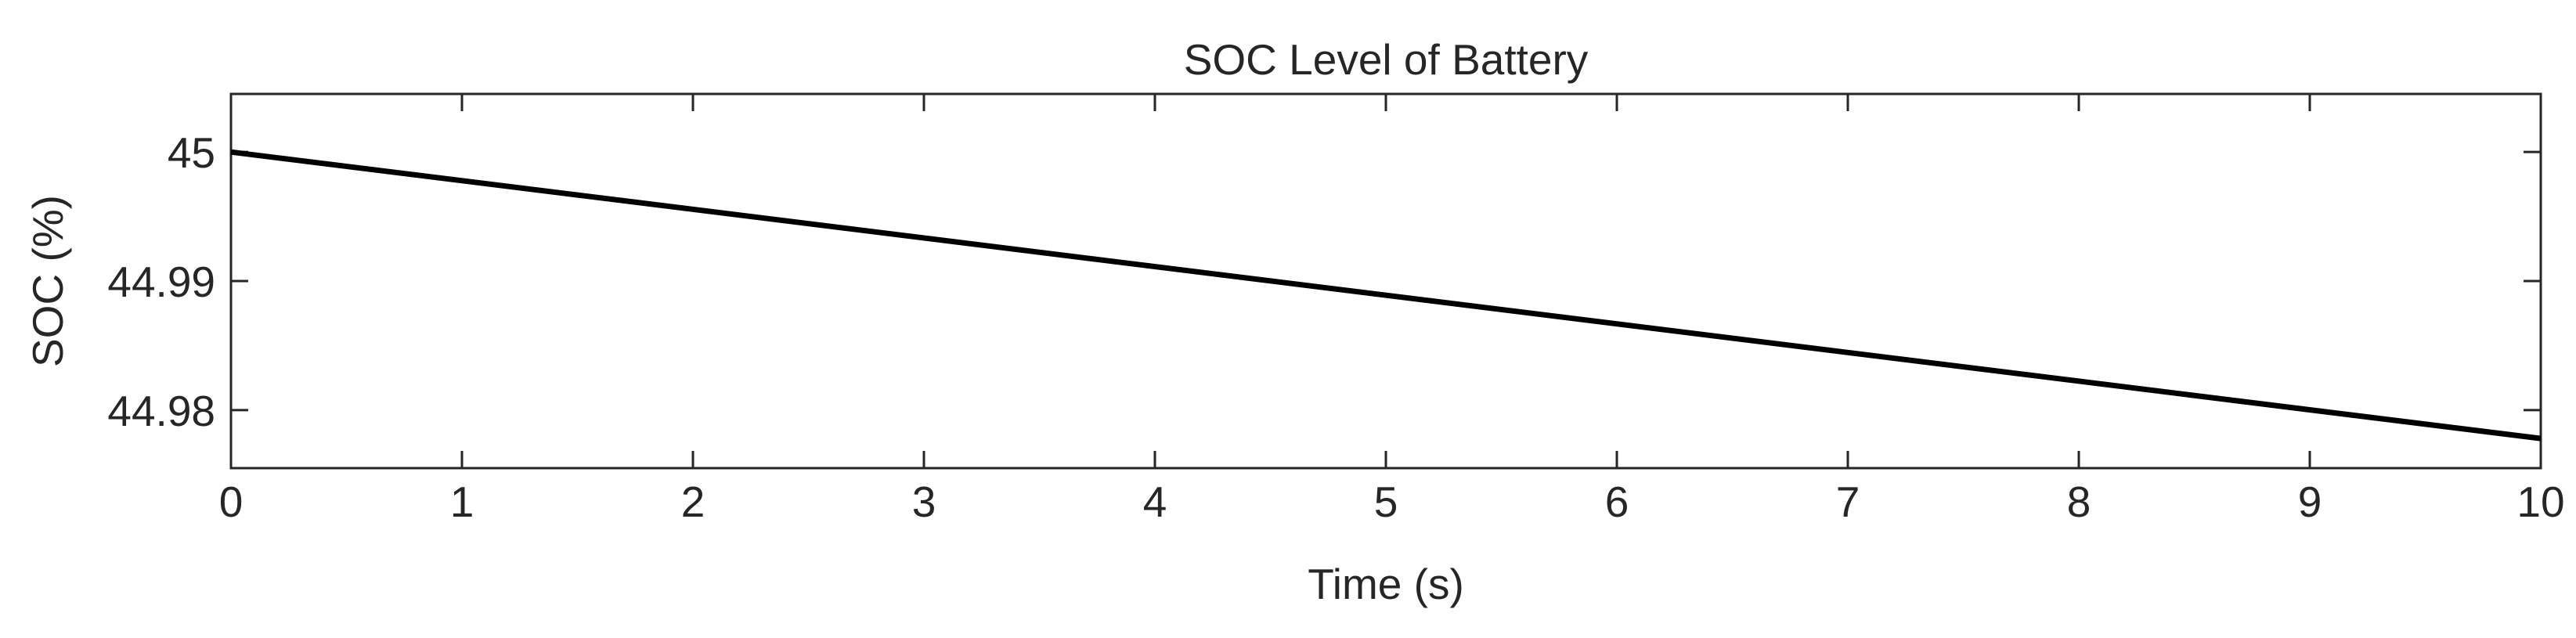  Describe the element at coordinates (1386, 502) in the screenshot. I see `x-tick-label: 5` at that location.